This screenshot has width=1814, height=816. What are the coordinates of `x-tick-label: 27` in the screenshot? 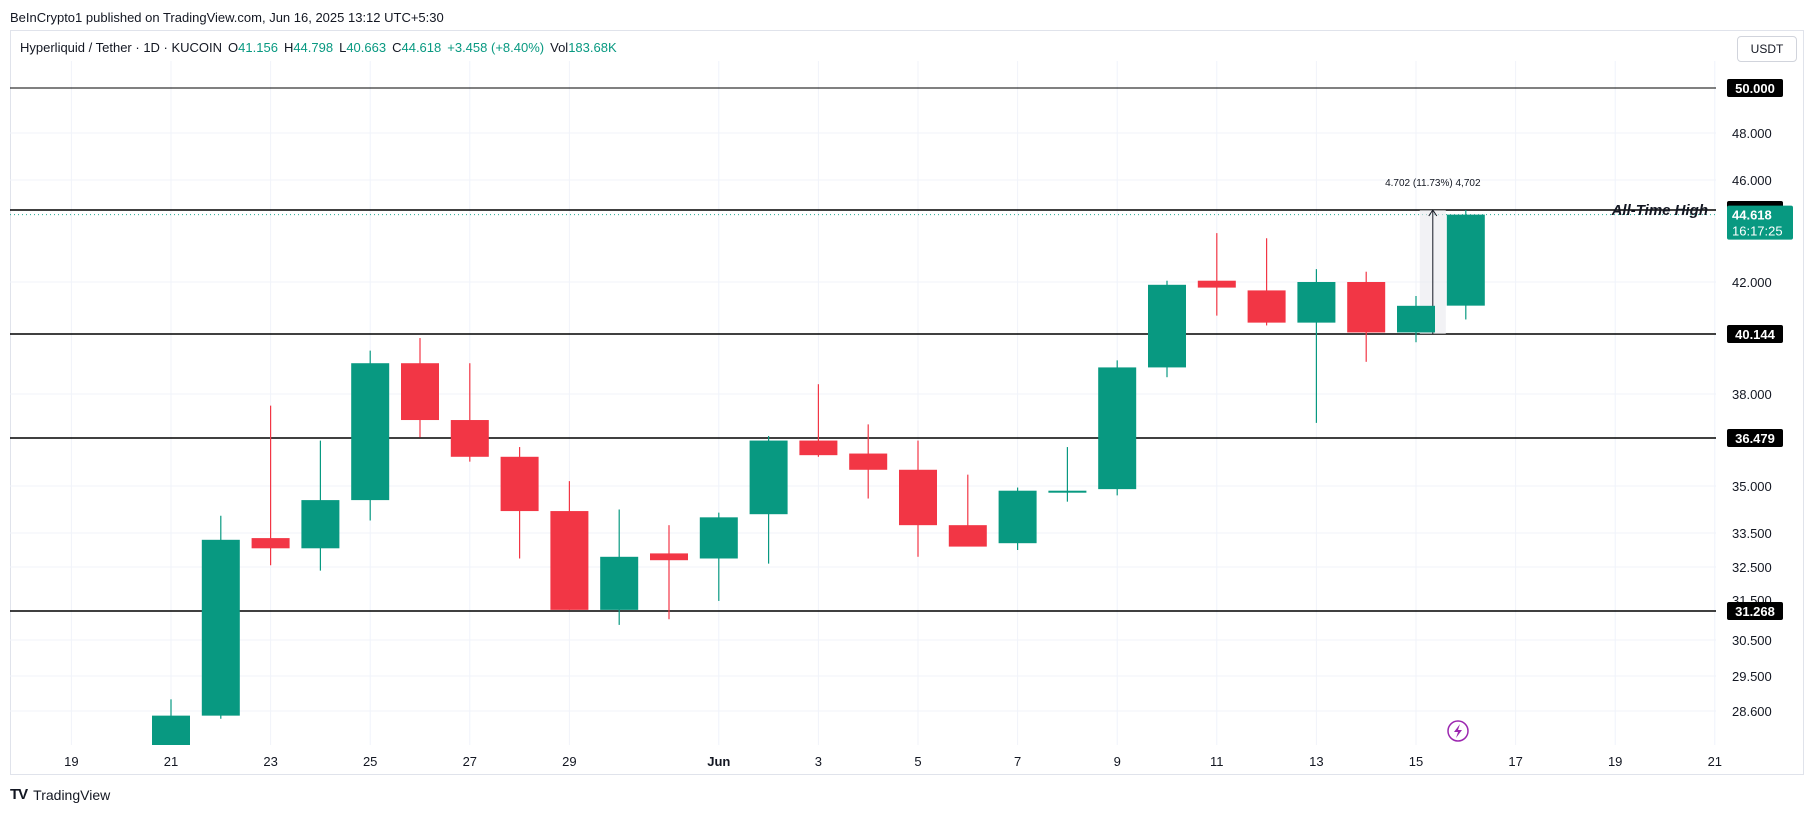 It's located at (470, 761).